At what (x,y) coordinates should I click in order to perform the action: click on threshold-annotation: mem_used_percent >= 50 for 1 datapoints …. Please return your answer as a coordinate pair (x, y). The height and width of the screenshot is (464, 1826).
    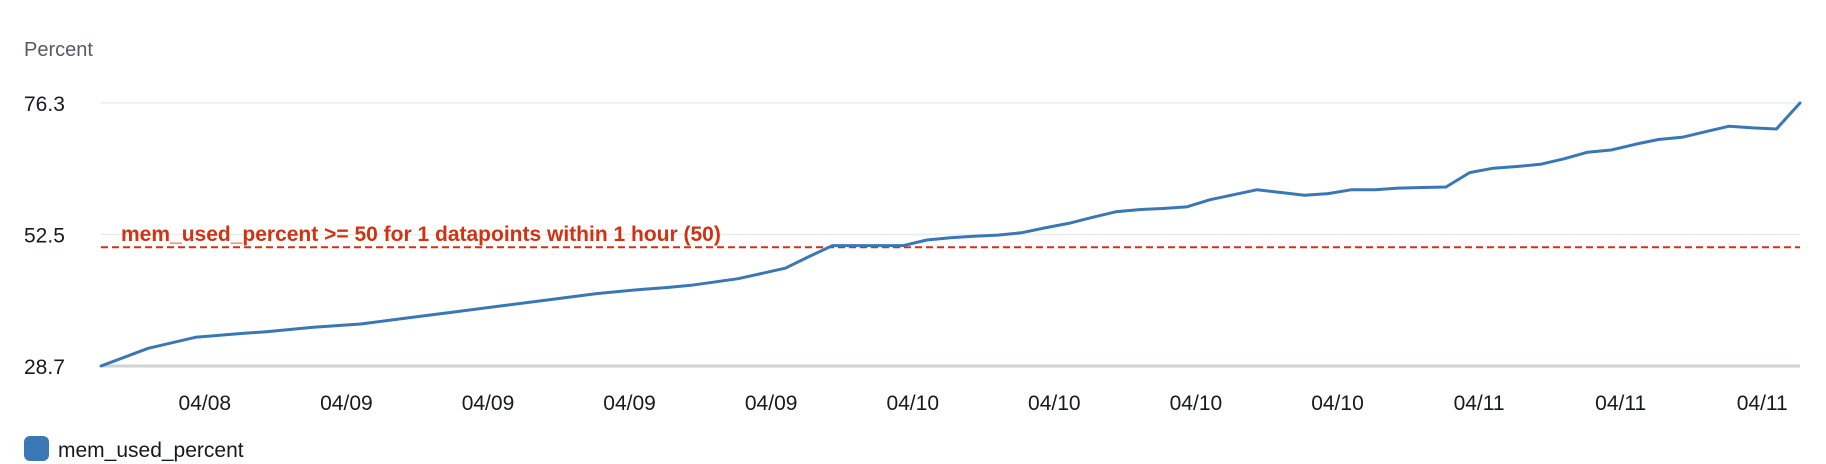
    Looking at the image, I should click on (950, 236).